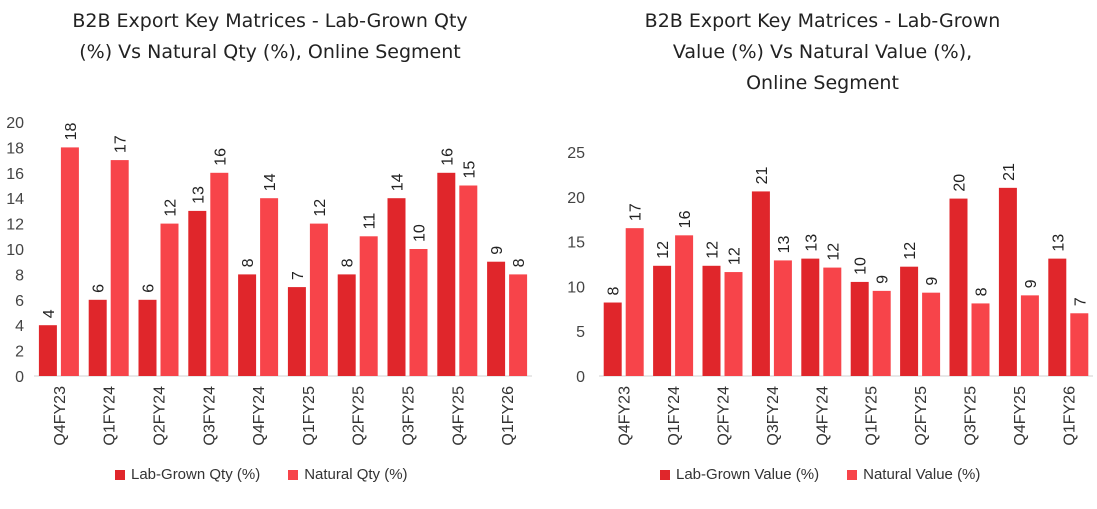  I want to click on x-tick-label: Q4FY25, so click(1020, 416).